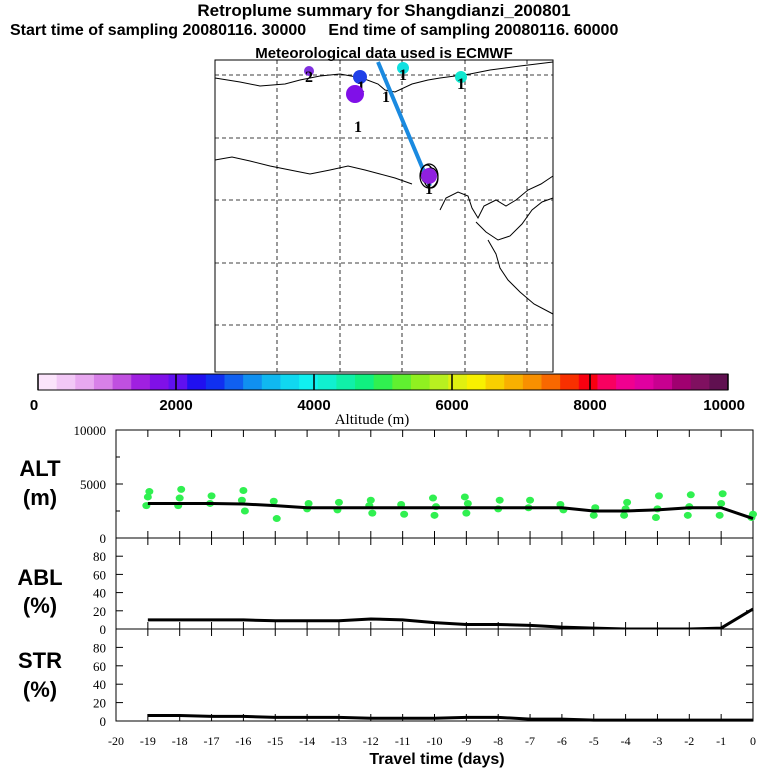 The width and height of the screenshot is (768, 768). I want to click on y-tick-label: 10000, so click(90, 430).